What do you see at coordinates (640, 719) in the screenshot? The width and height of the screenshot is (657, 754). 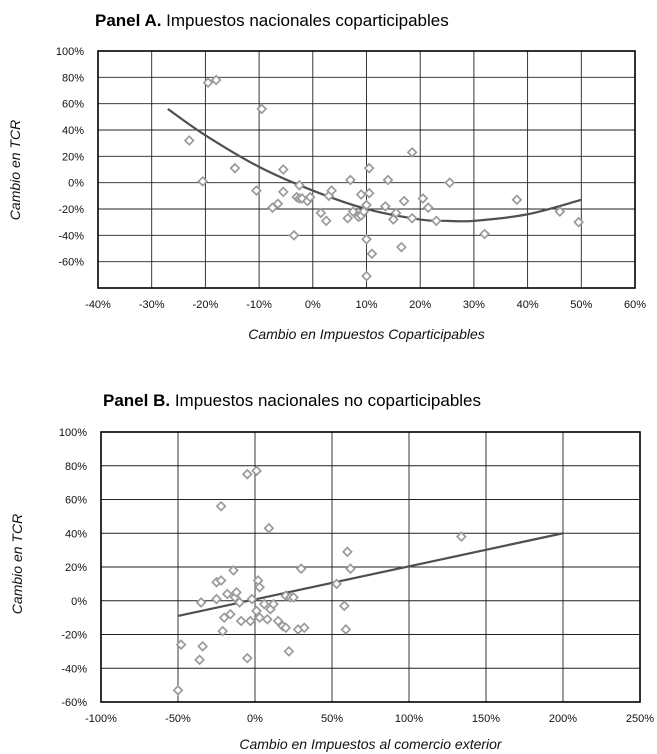 I see `x-tick-label: 250%` at bounding box center [640, 719].